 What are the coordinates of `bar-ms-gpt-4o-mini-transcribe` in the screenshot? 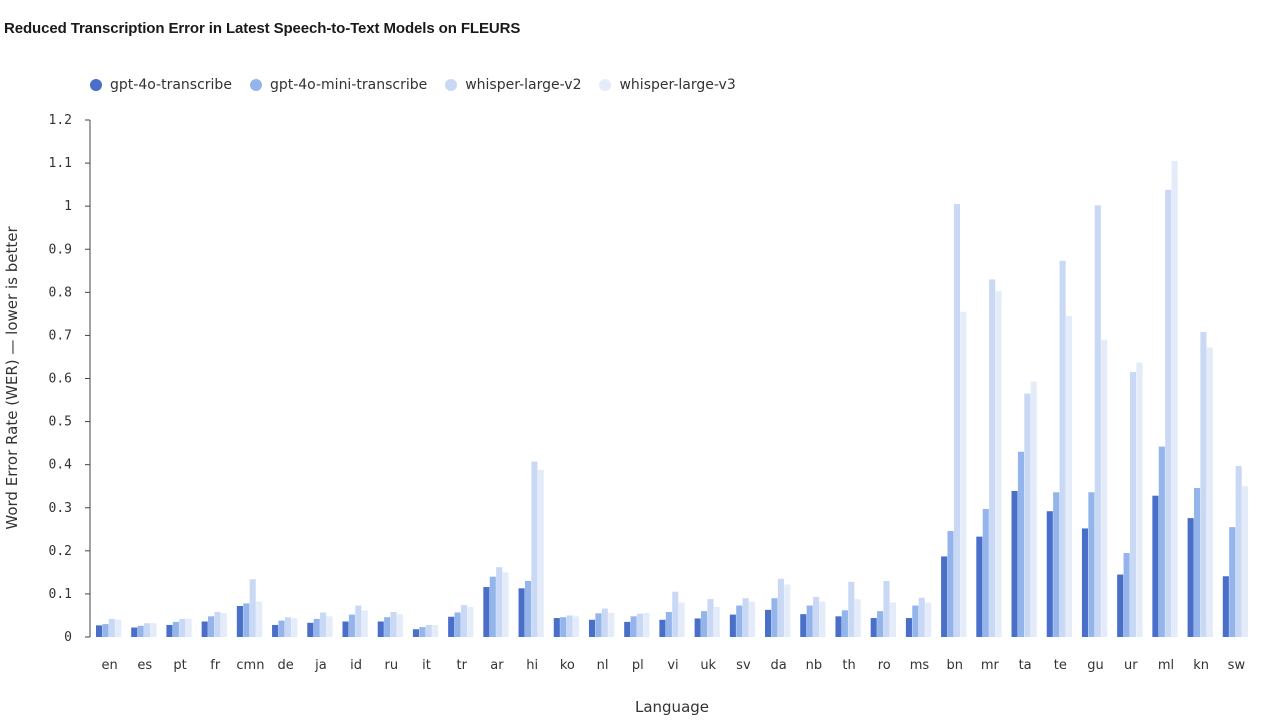 It's located at (915, 621).